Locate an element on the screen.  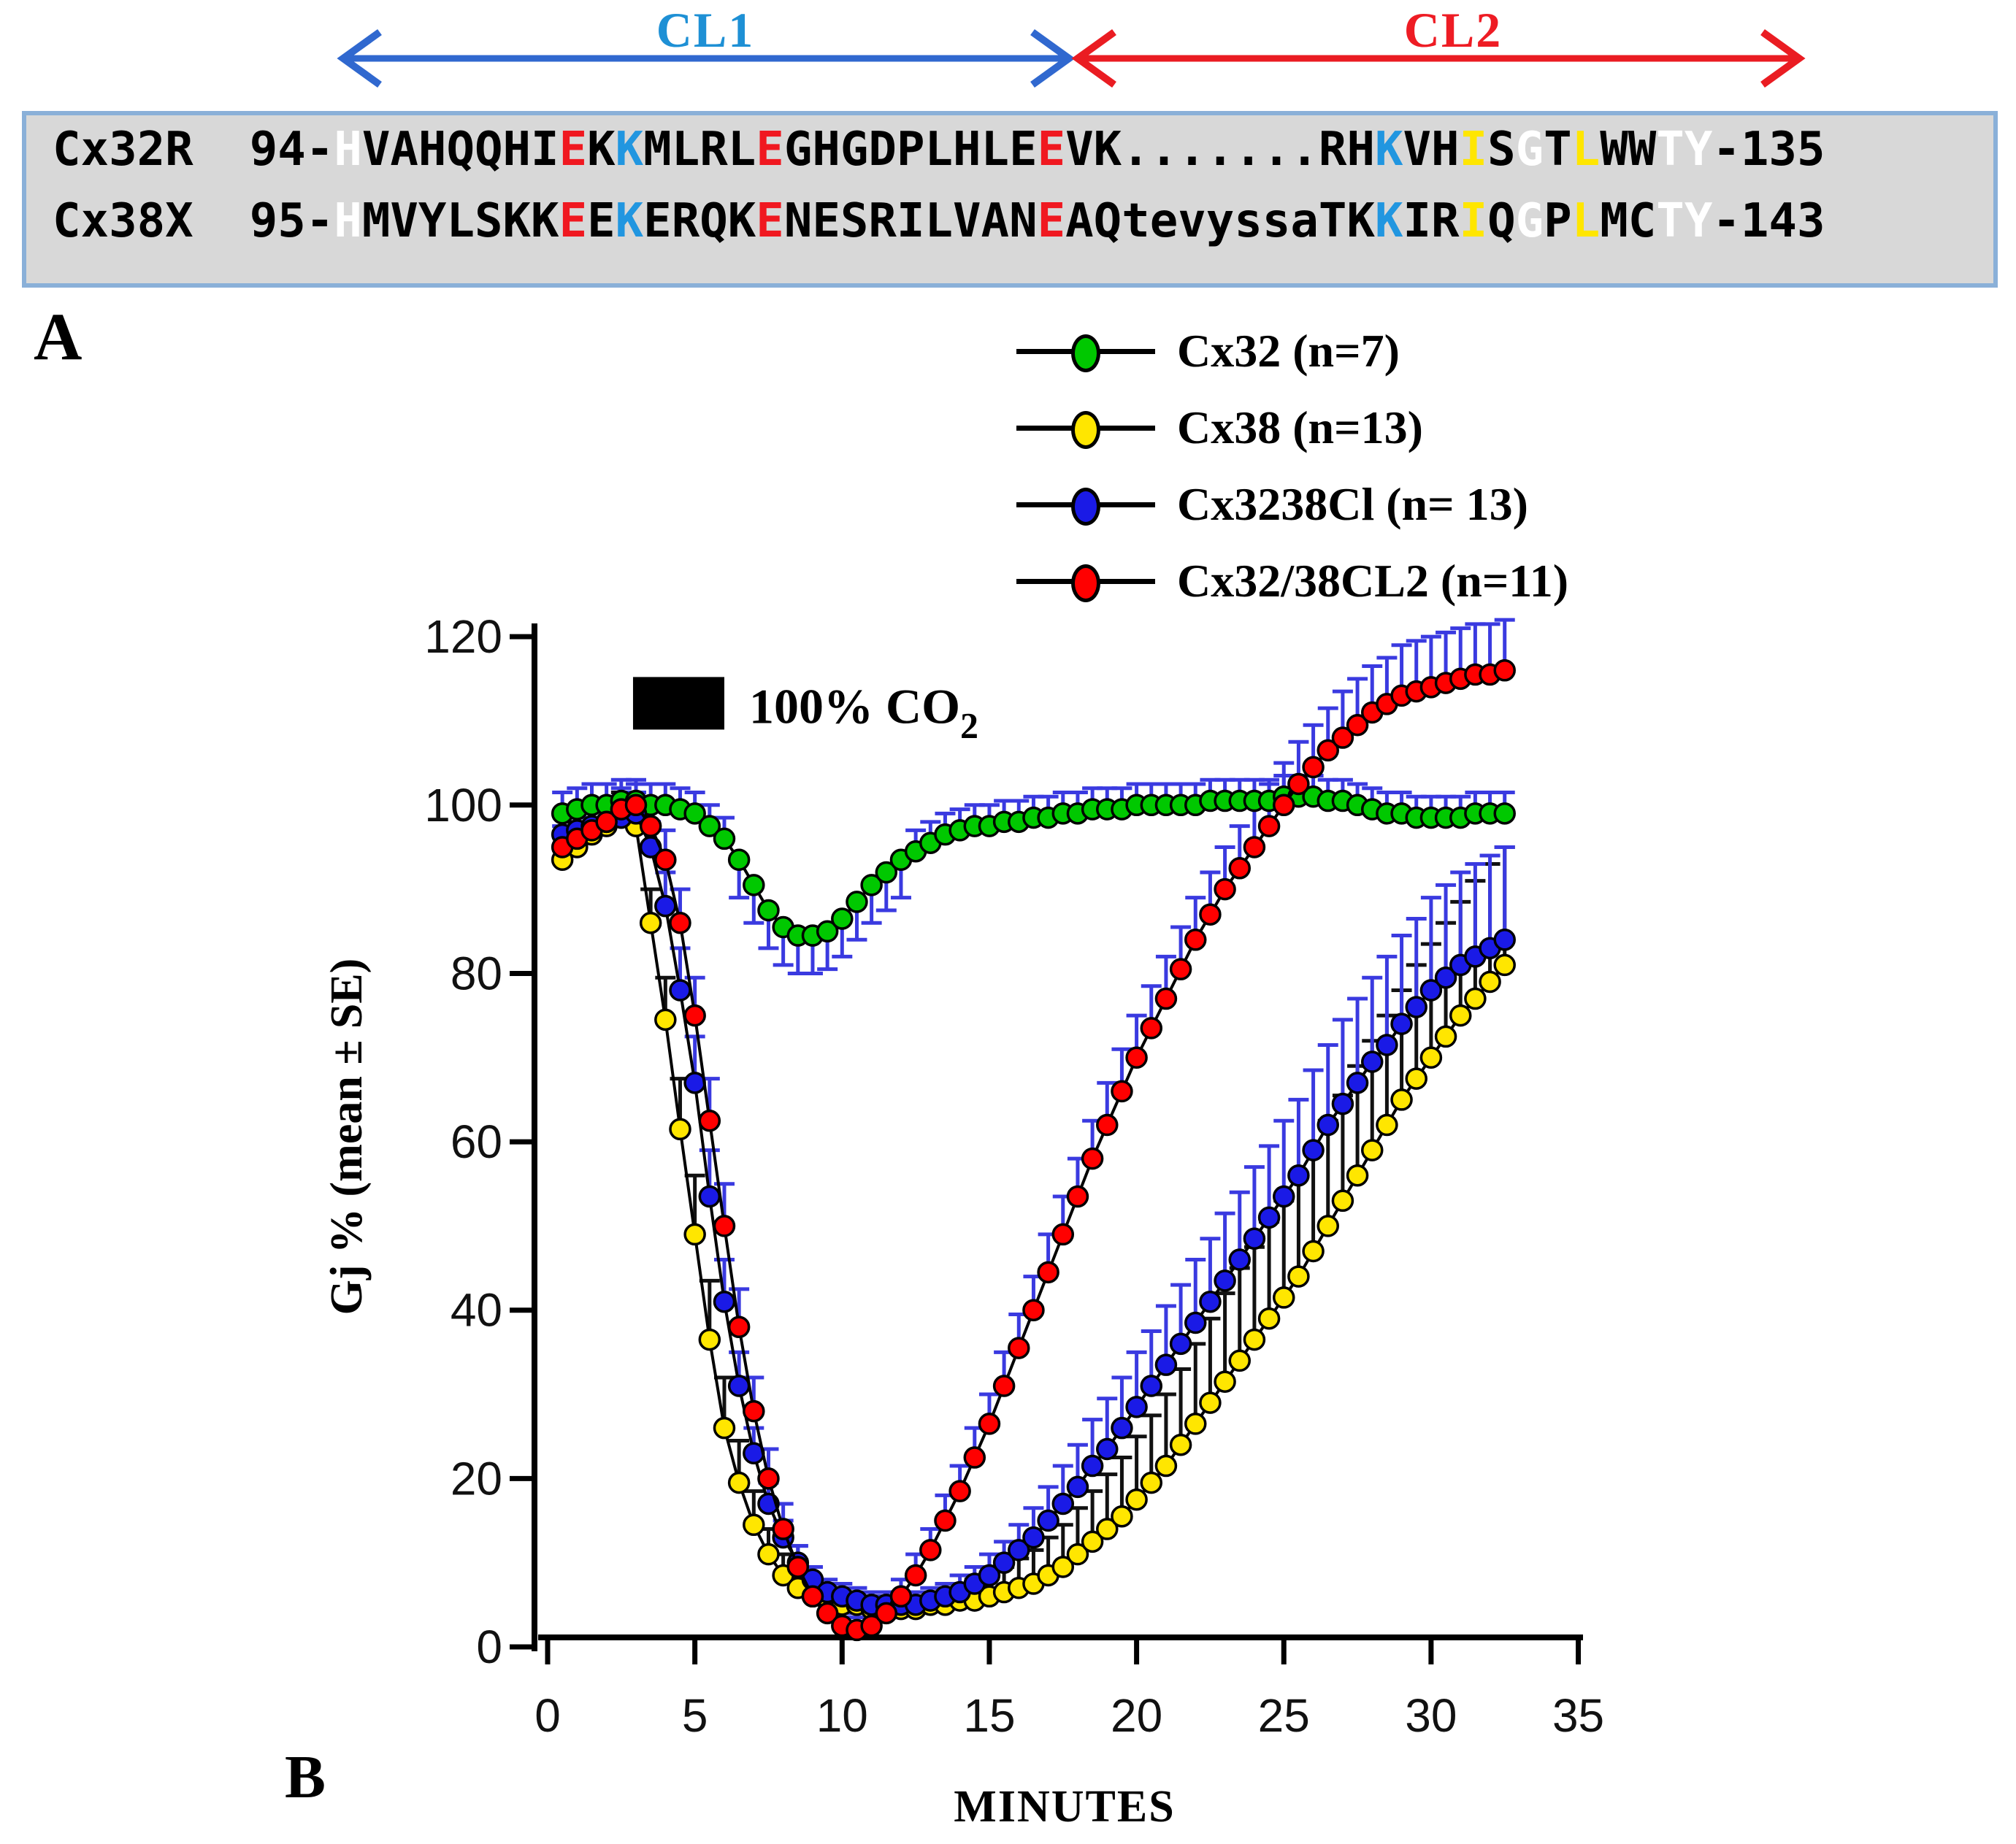
sequence-segment: AQtevyssaTK is located at coordinates (1220, 221).